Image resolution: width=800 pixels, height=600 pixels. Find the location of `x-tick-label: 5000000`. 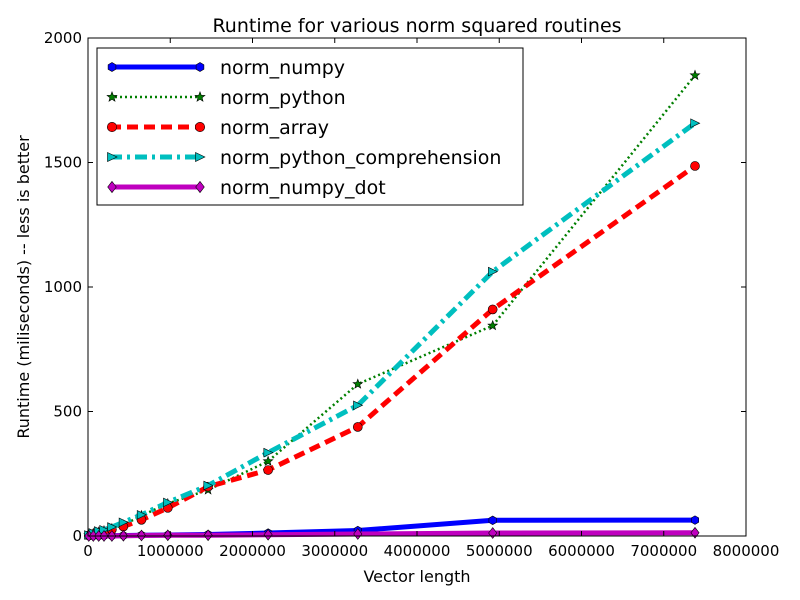

x-tick-label: 5000000 is located at coordinates (499, 551).